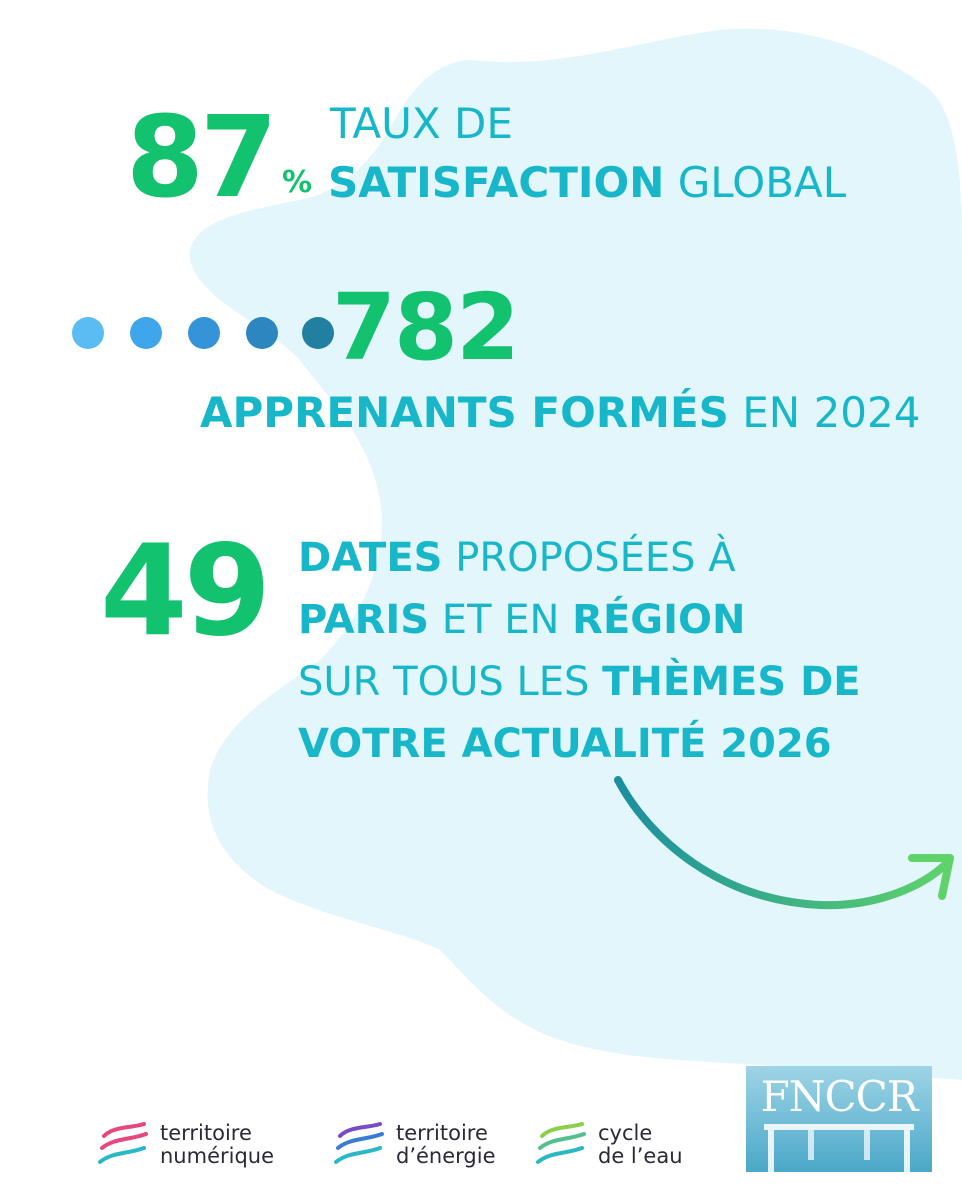 This screenshot has height=1200, width=962. I want to click on logo1-line1: territoire, so click(206, 1133).